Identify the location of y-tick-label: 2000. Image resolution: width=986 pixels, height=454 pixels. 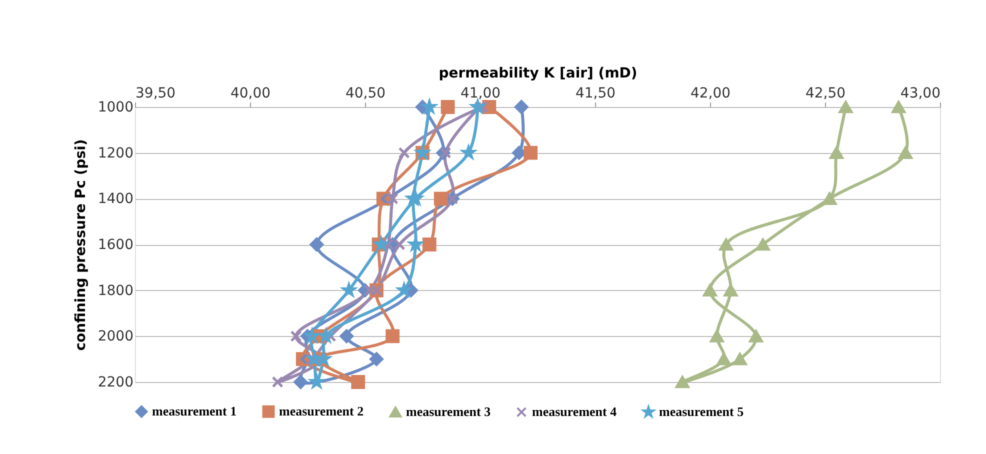
(116, 336).